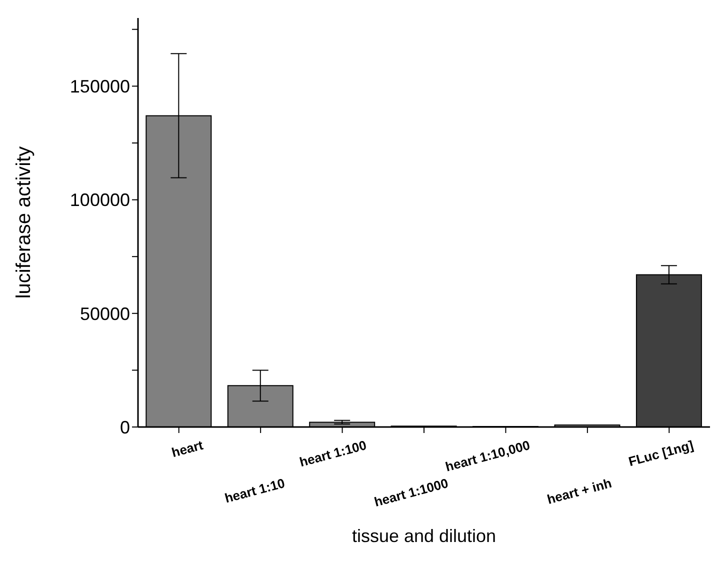  I want to click on x-tick-label: heart 1:10,000, so click(488, 455).